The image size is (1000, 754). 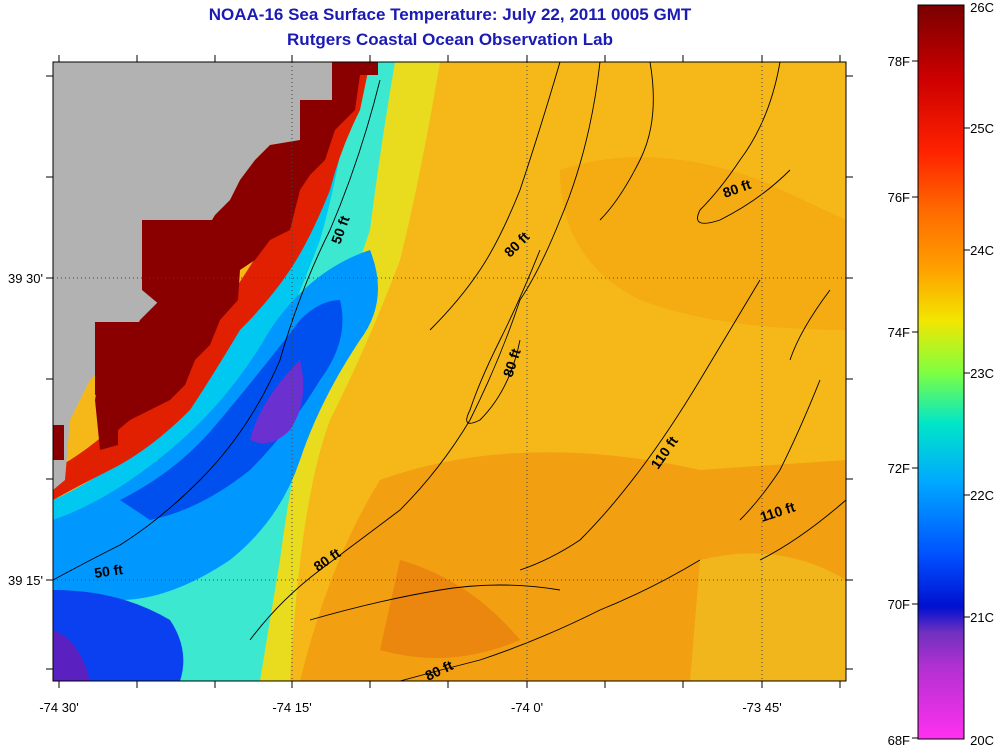 What do you see at coordinates (899, 197) in the screenshot?
I see `colorbar-f-label: 76F` at bounding box center [899, 197].